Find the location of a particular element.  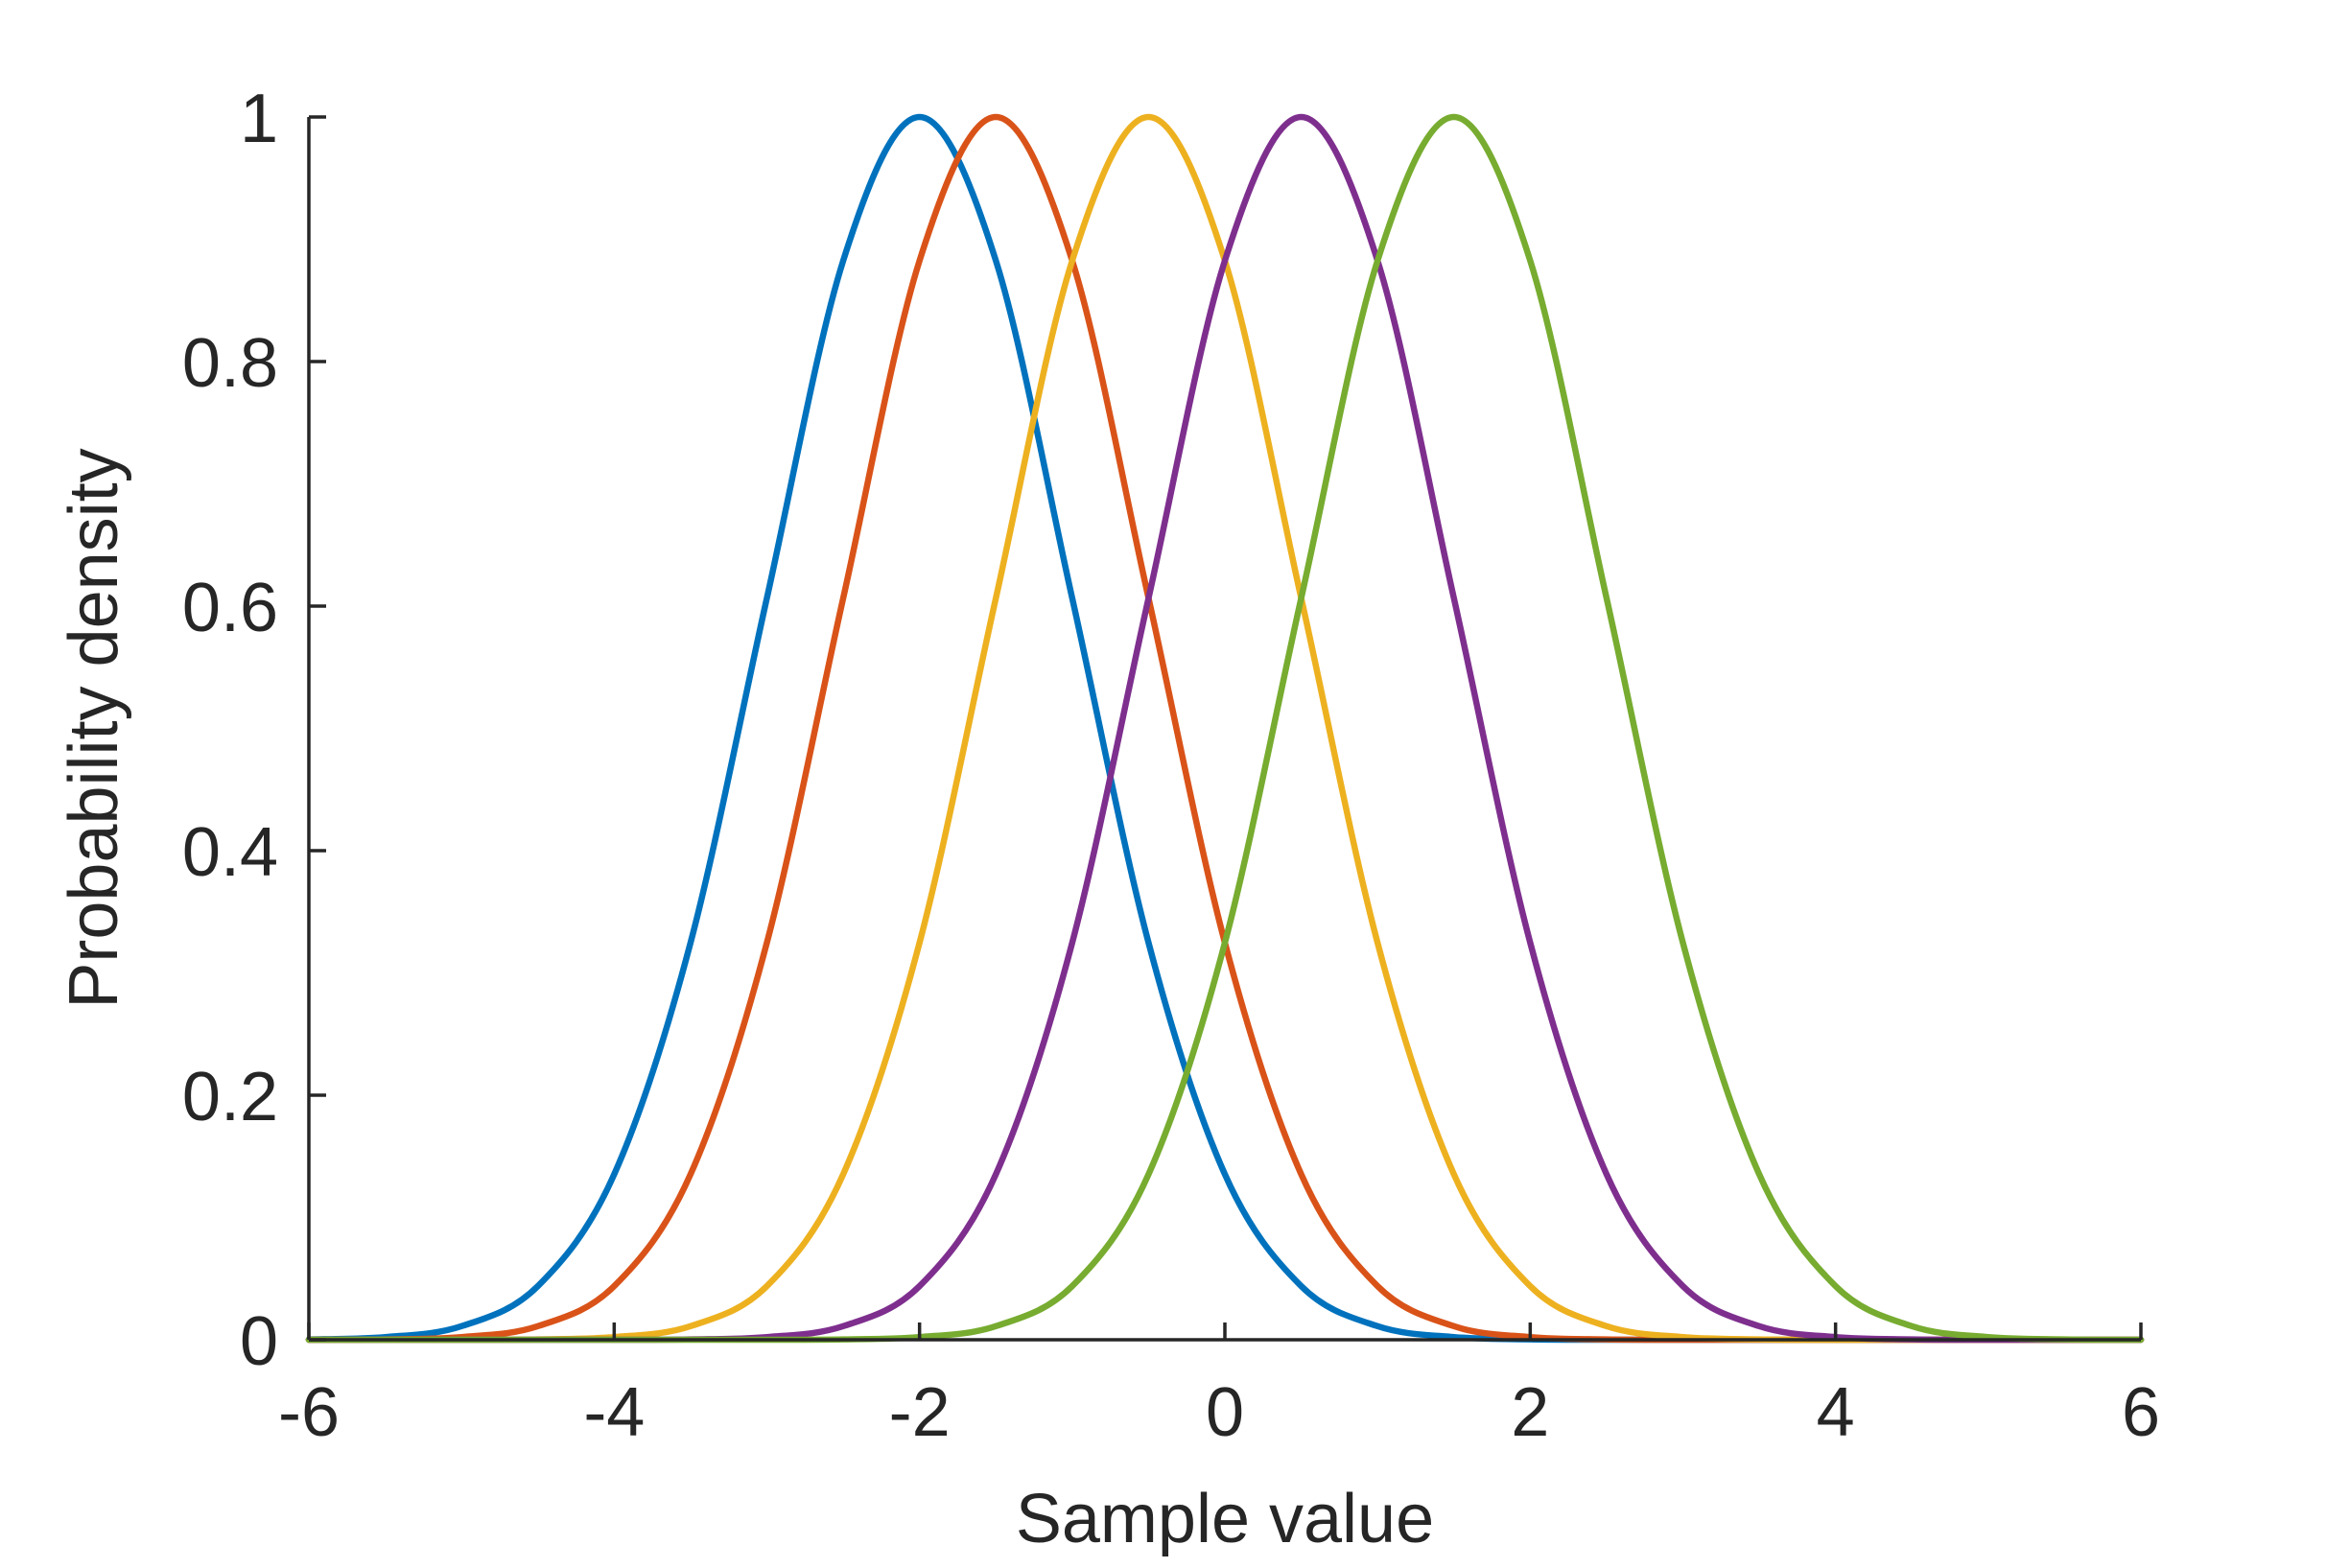

x-tick-label: -2 is located at coordinates (920, 1413).